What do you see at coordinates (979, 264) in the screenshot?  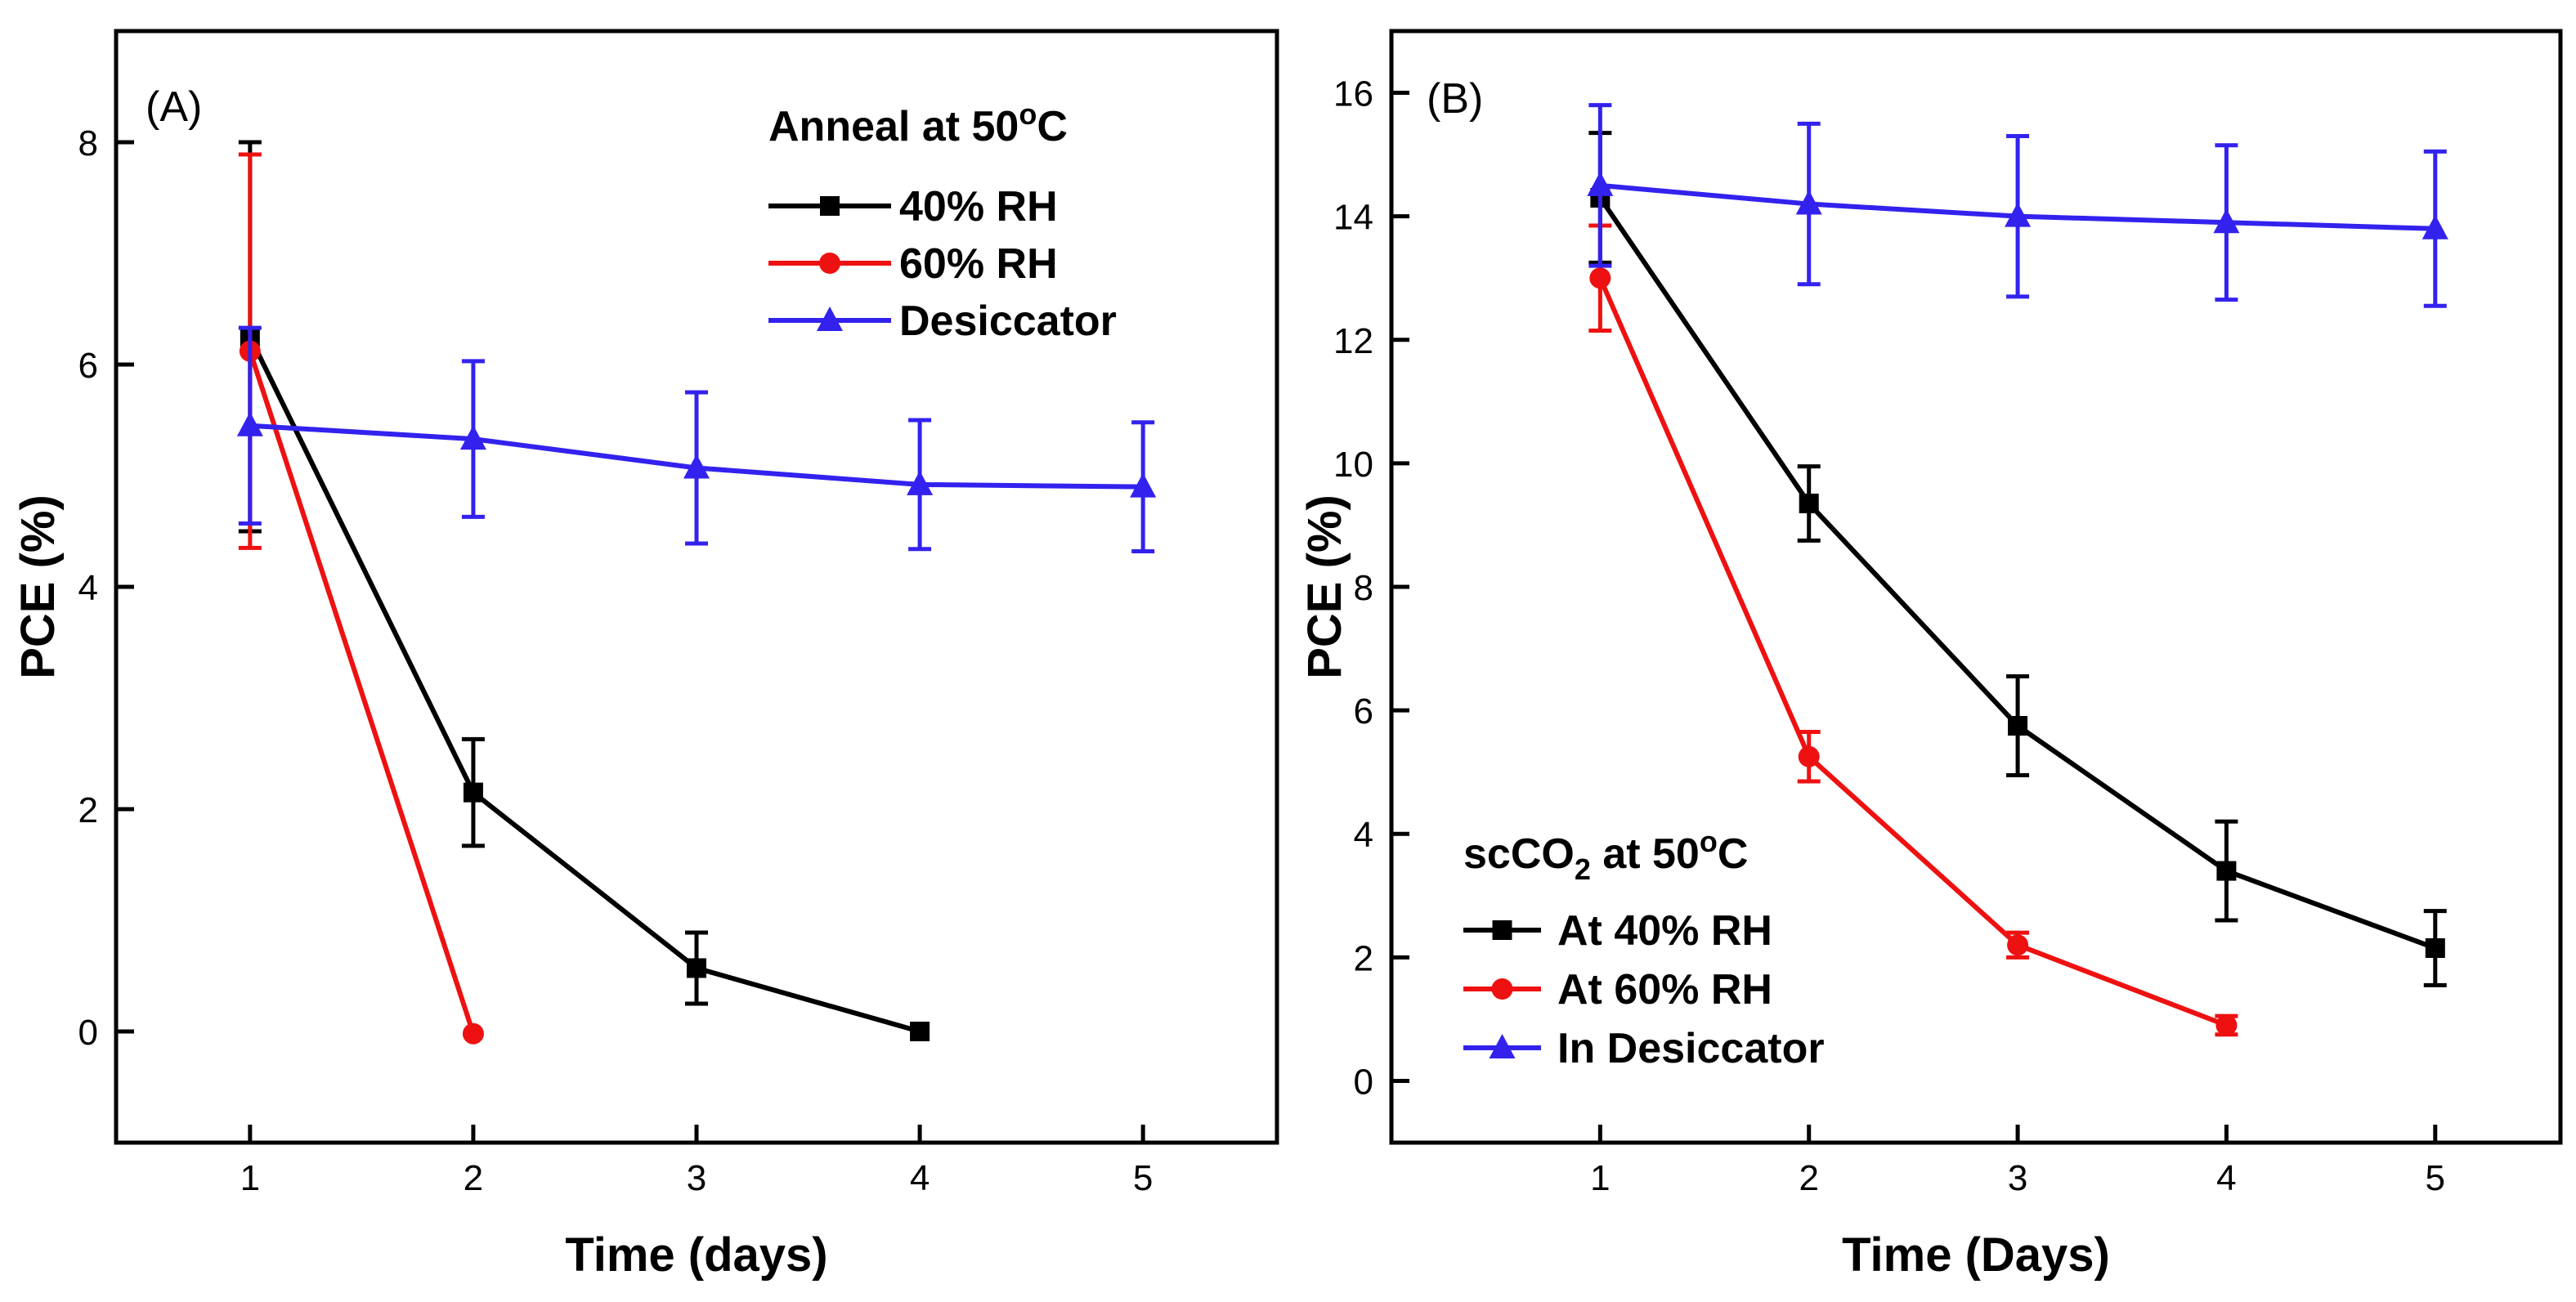 I see `panel-a-legend-label: 60% RH` at bounding box center [979, 264].